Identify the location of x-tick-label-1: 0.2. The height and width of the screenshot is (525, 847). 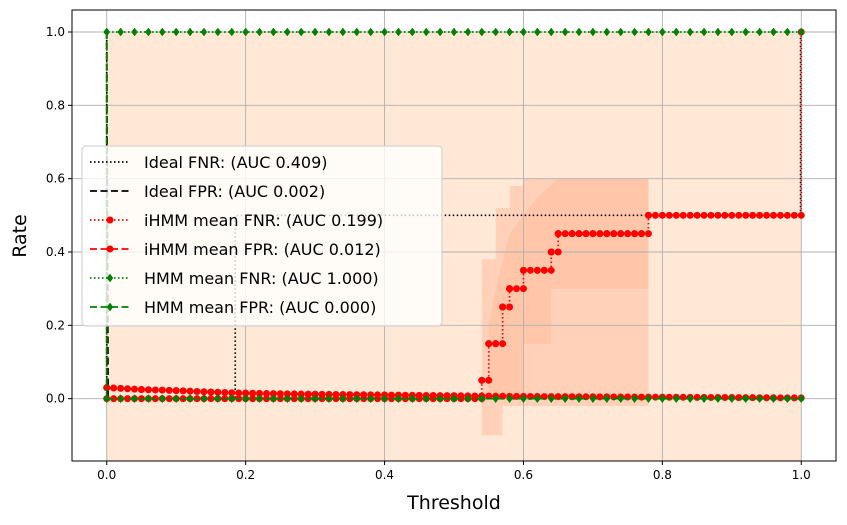
(245, 475).